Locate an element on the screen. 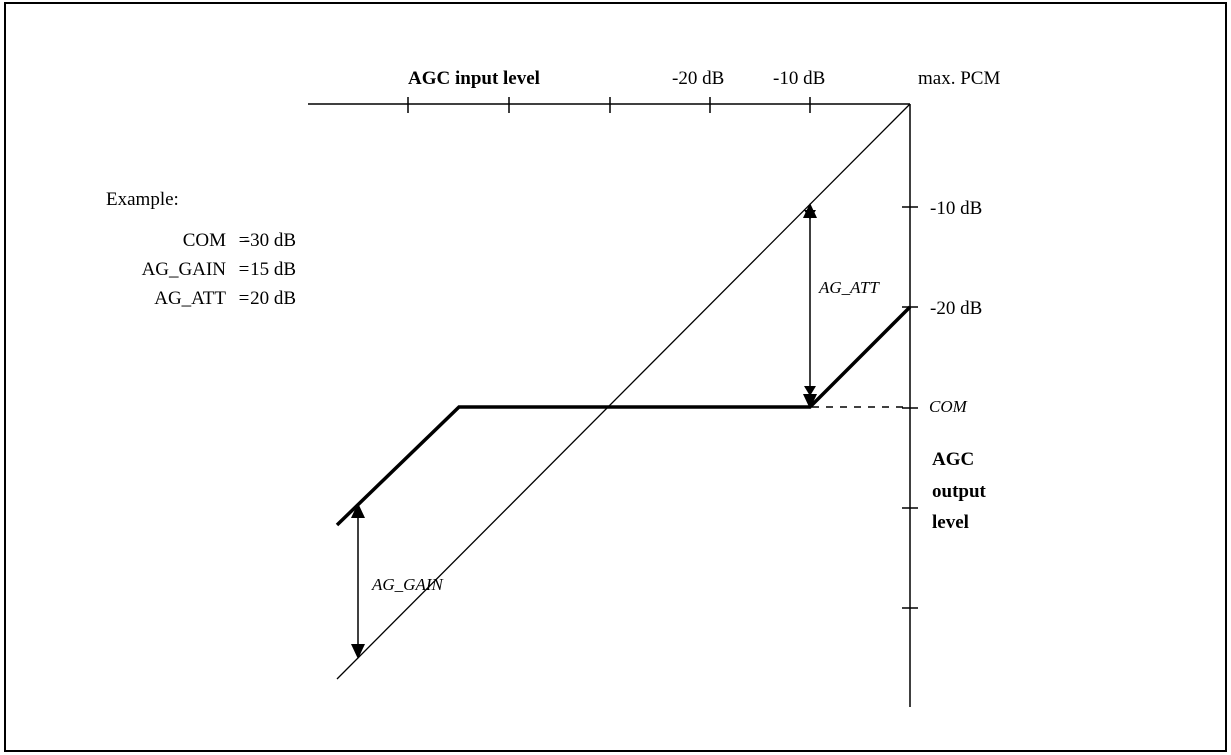  com-label: COM is located at coordinates (948, 406).